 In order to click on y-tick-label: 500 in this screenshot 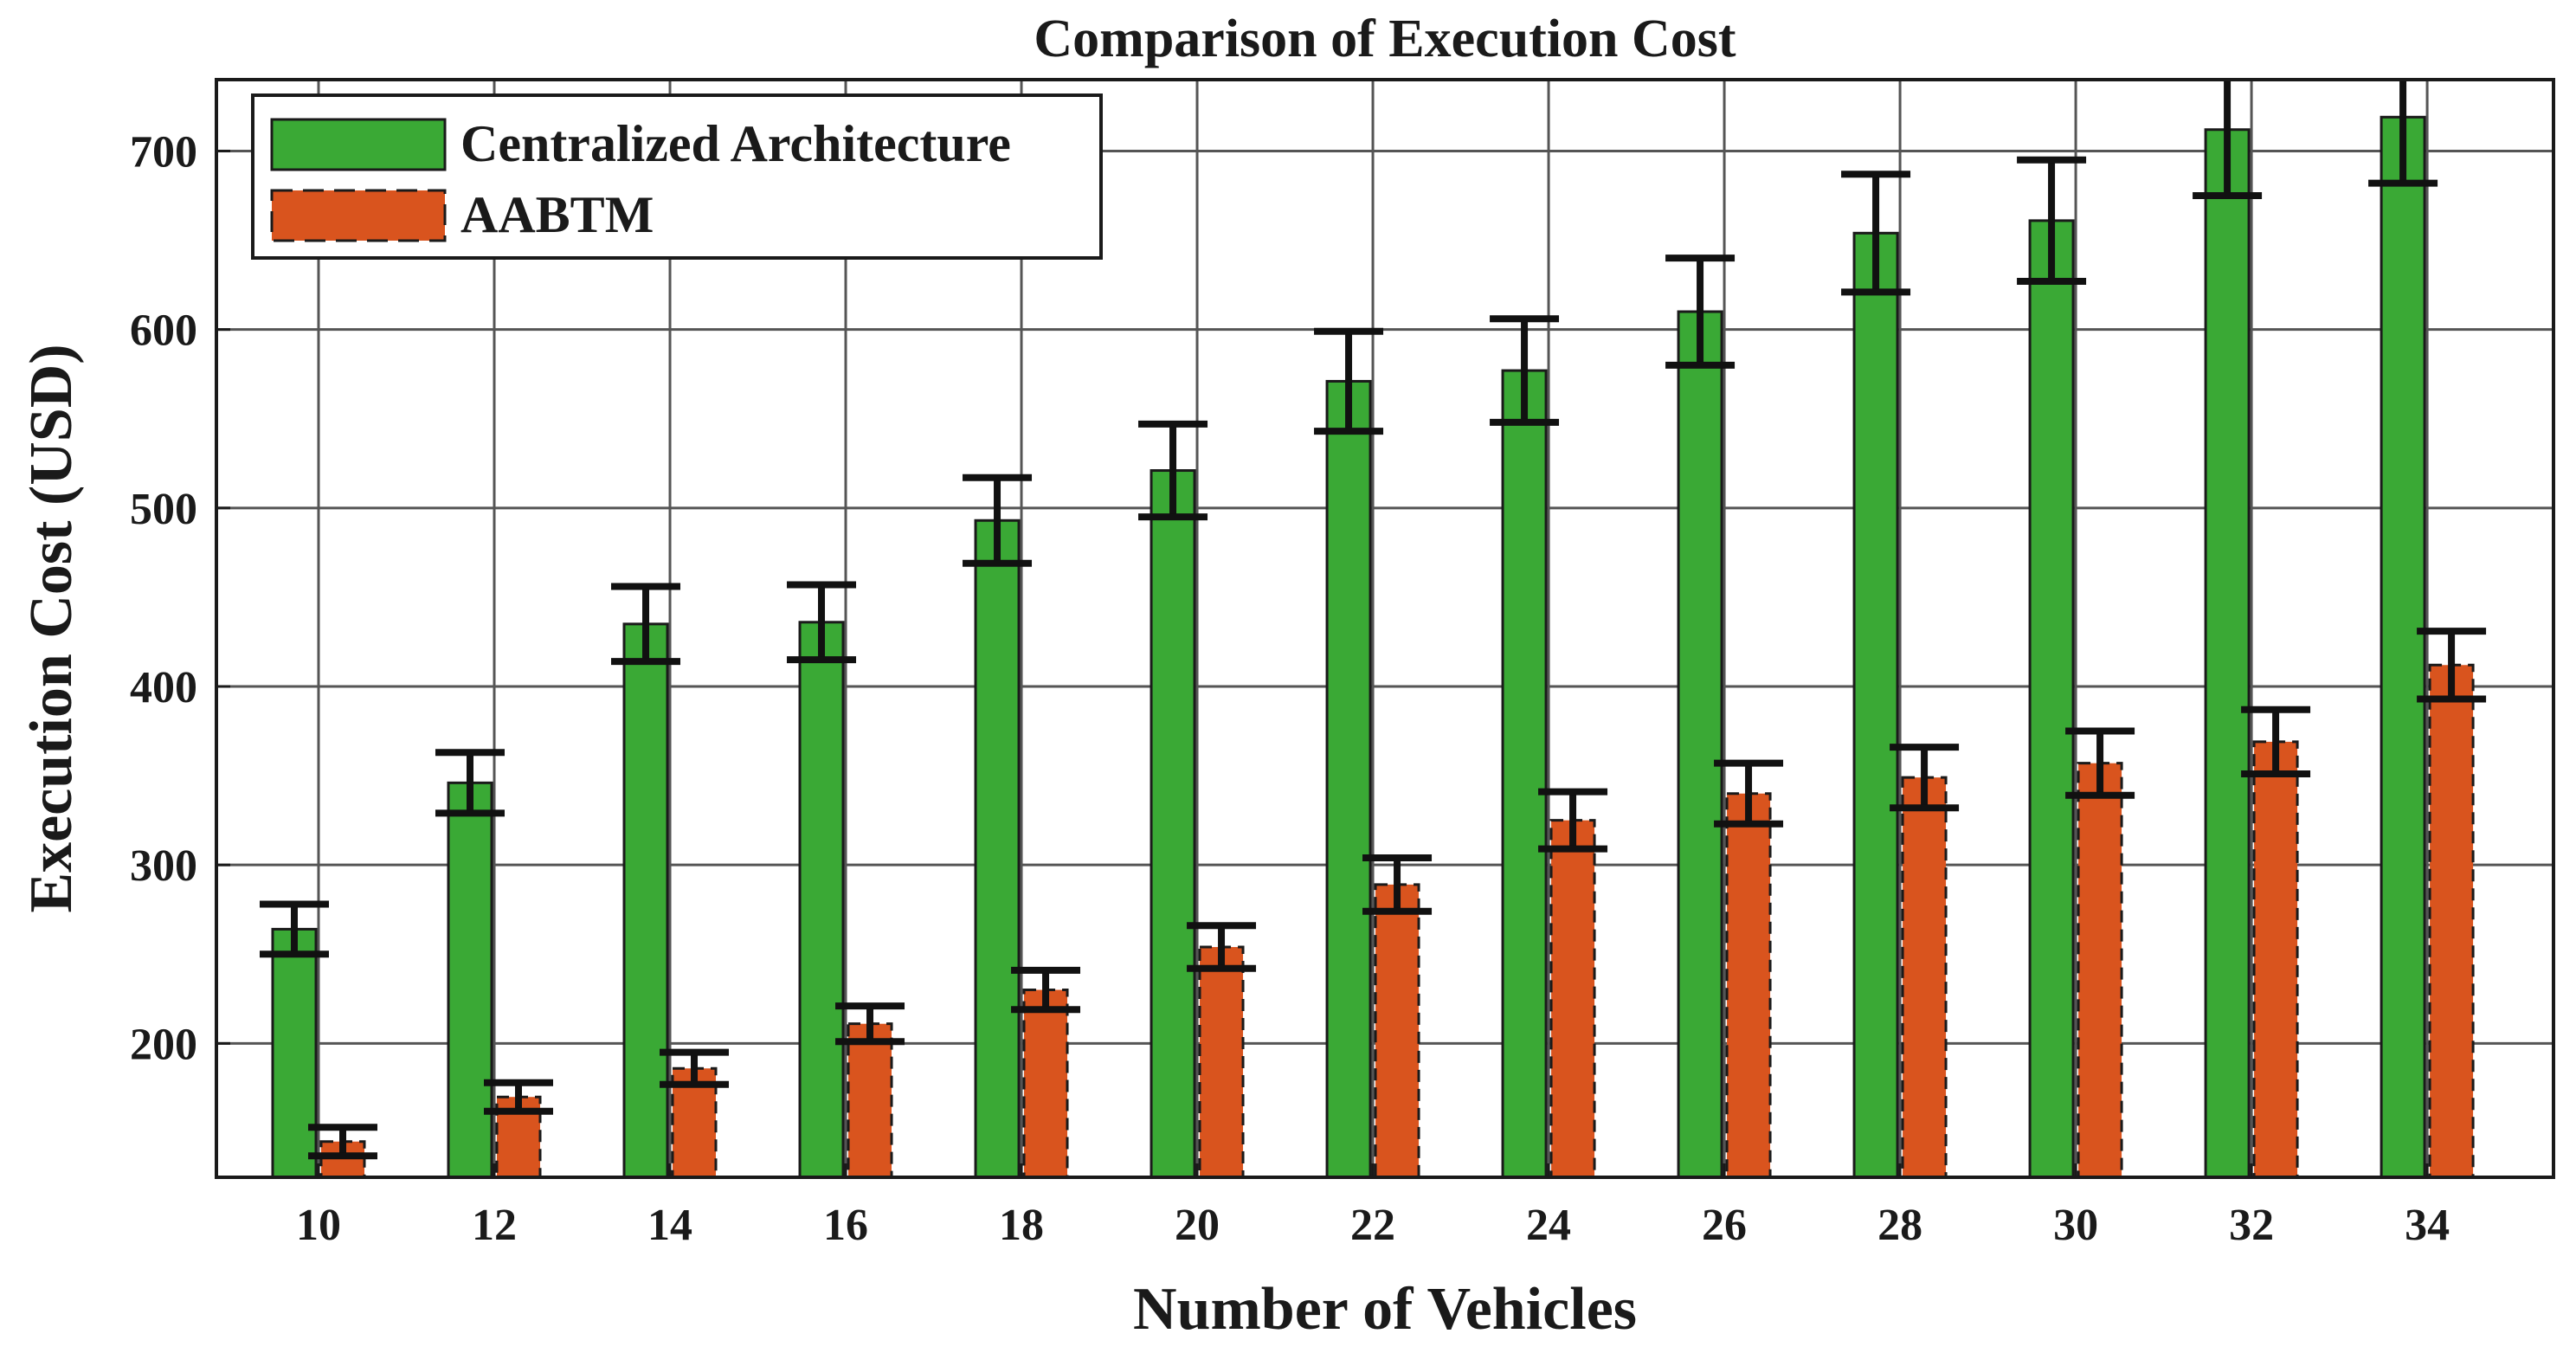, I will do `click(163, 510)`.